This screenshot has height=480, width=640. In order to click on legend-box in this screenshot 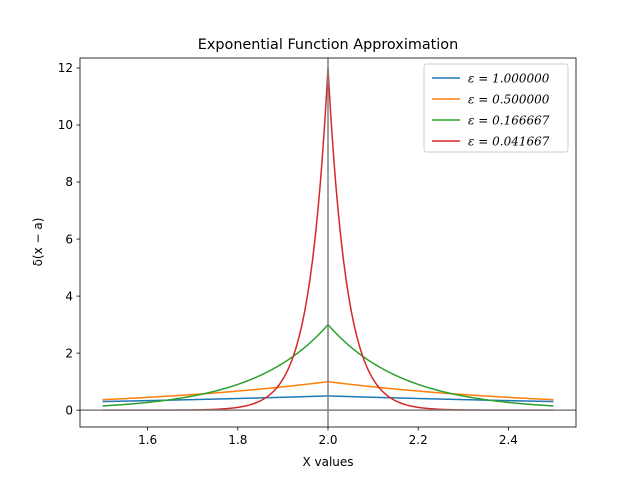, I will do `click(496, 108)`.